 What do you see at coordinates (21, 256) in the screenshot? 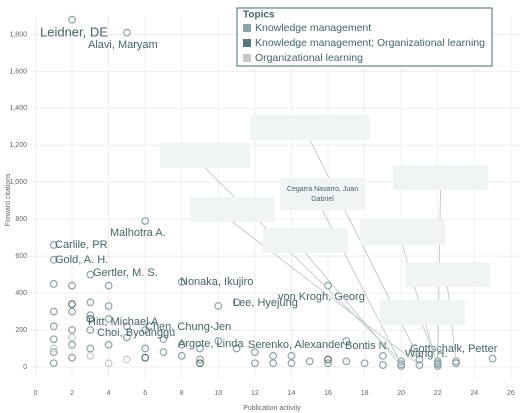
I see `y-tick-label: 600` at bounding box center [21, 256].